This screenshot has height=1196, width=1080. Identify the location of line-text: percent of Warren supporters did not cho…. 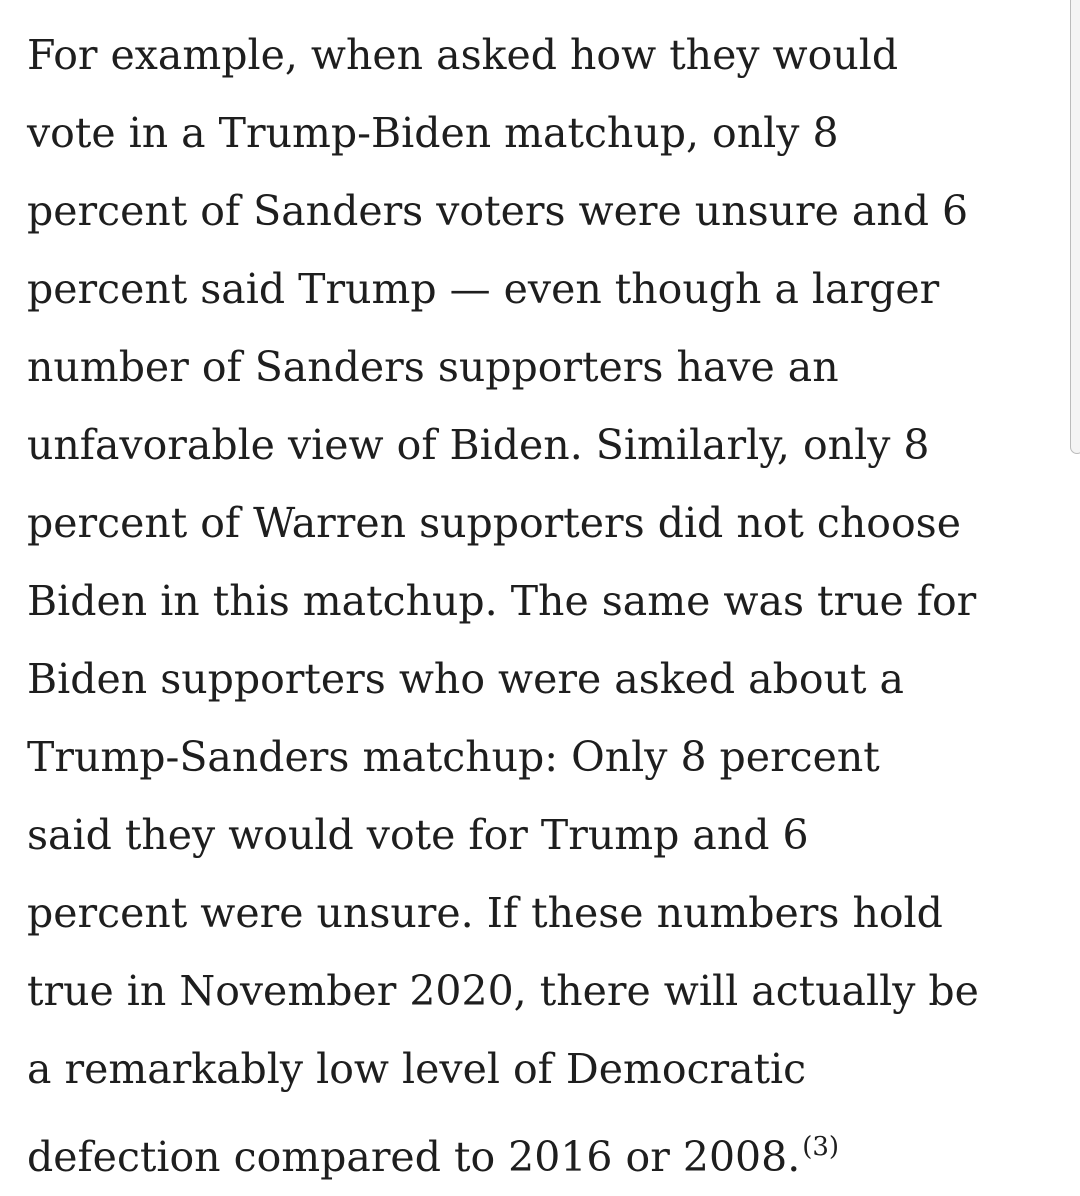
(494, 523).